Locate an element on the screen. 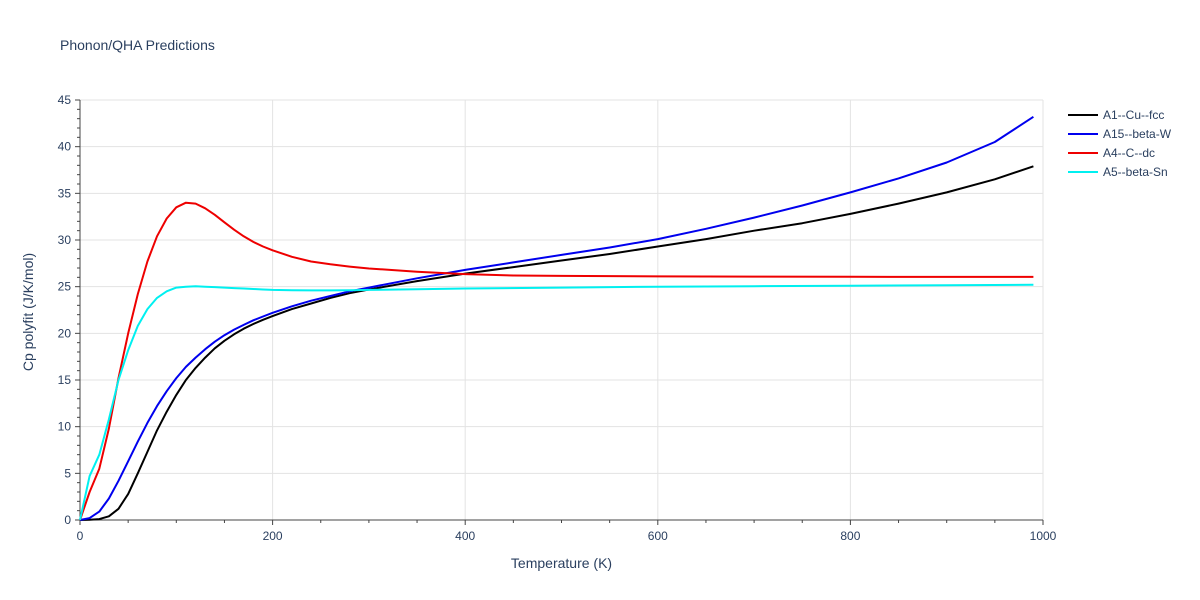 The image size is (1200, 600). x-tick-label: 1000 is located at coordinates (1043, 536).